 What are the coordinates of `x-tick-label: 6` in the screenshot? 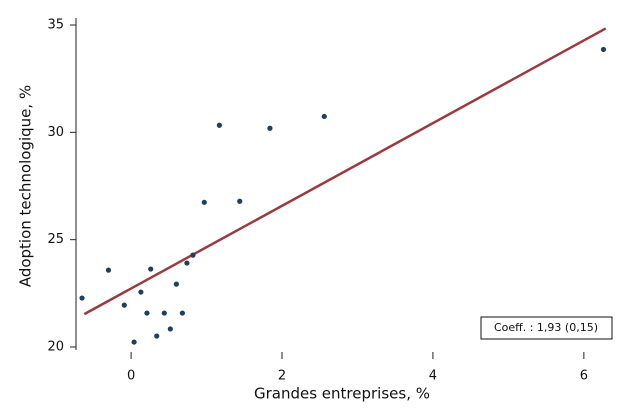 It's located at (584, 376).